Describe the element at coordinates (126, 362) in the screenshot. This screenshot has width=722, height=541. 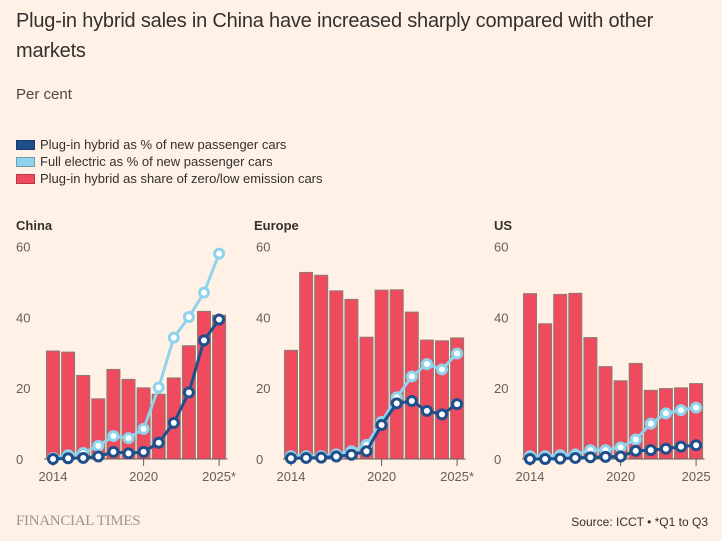
I see `panel-china: 0 20 40 60 2014 2020 2025*` at that location.